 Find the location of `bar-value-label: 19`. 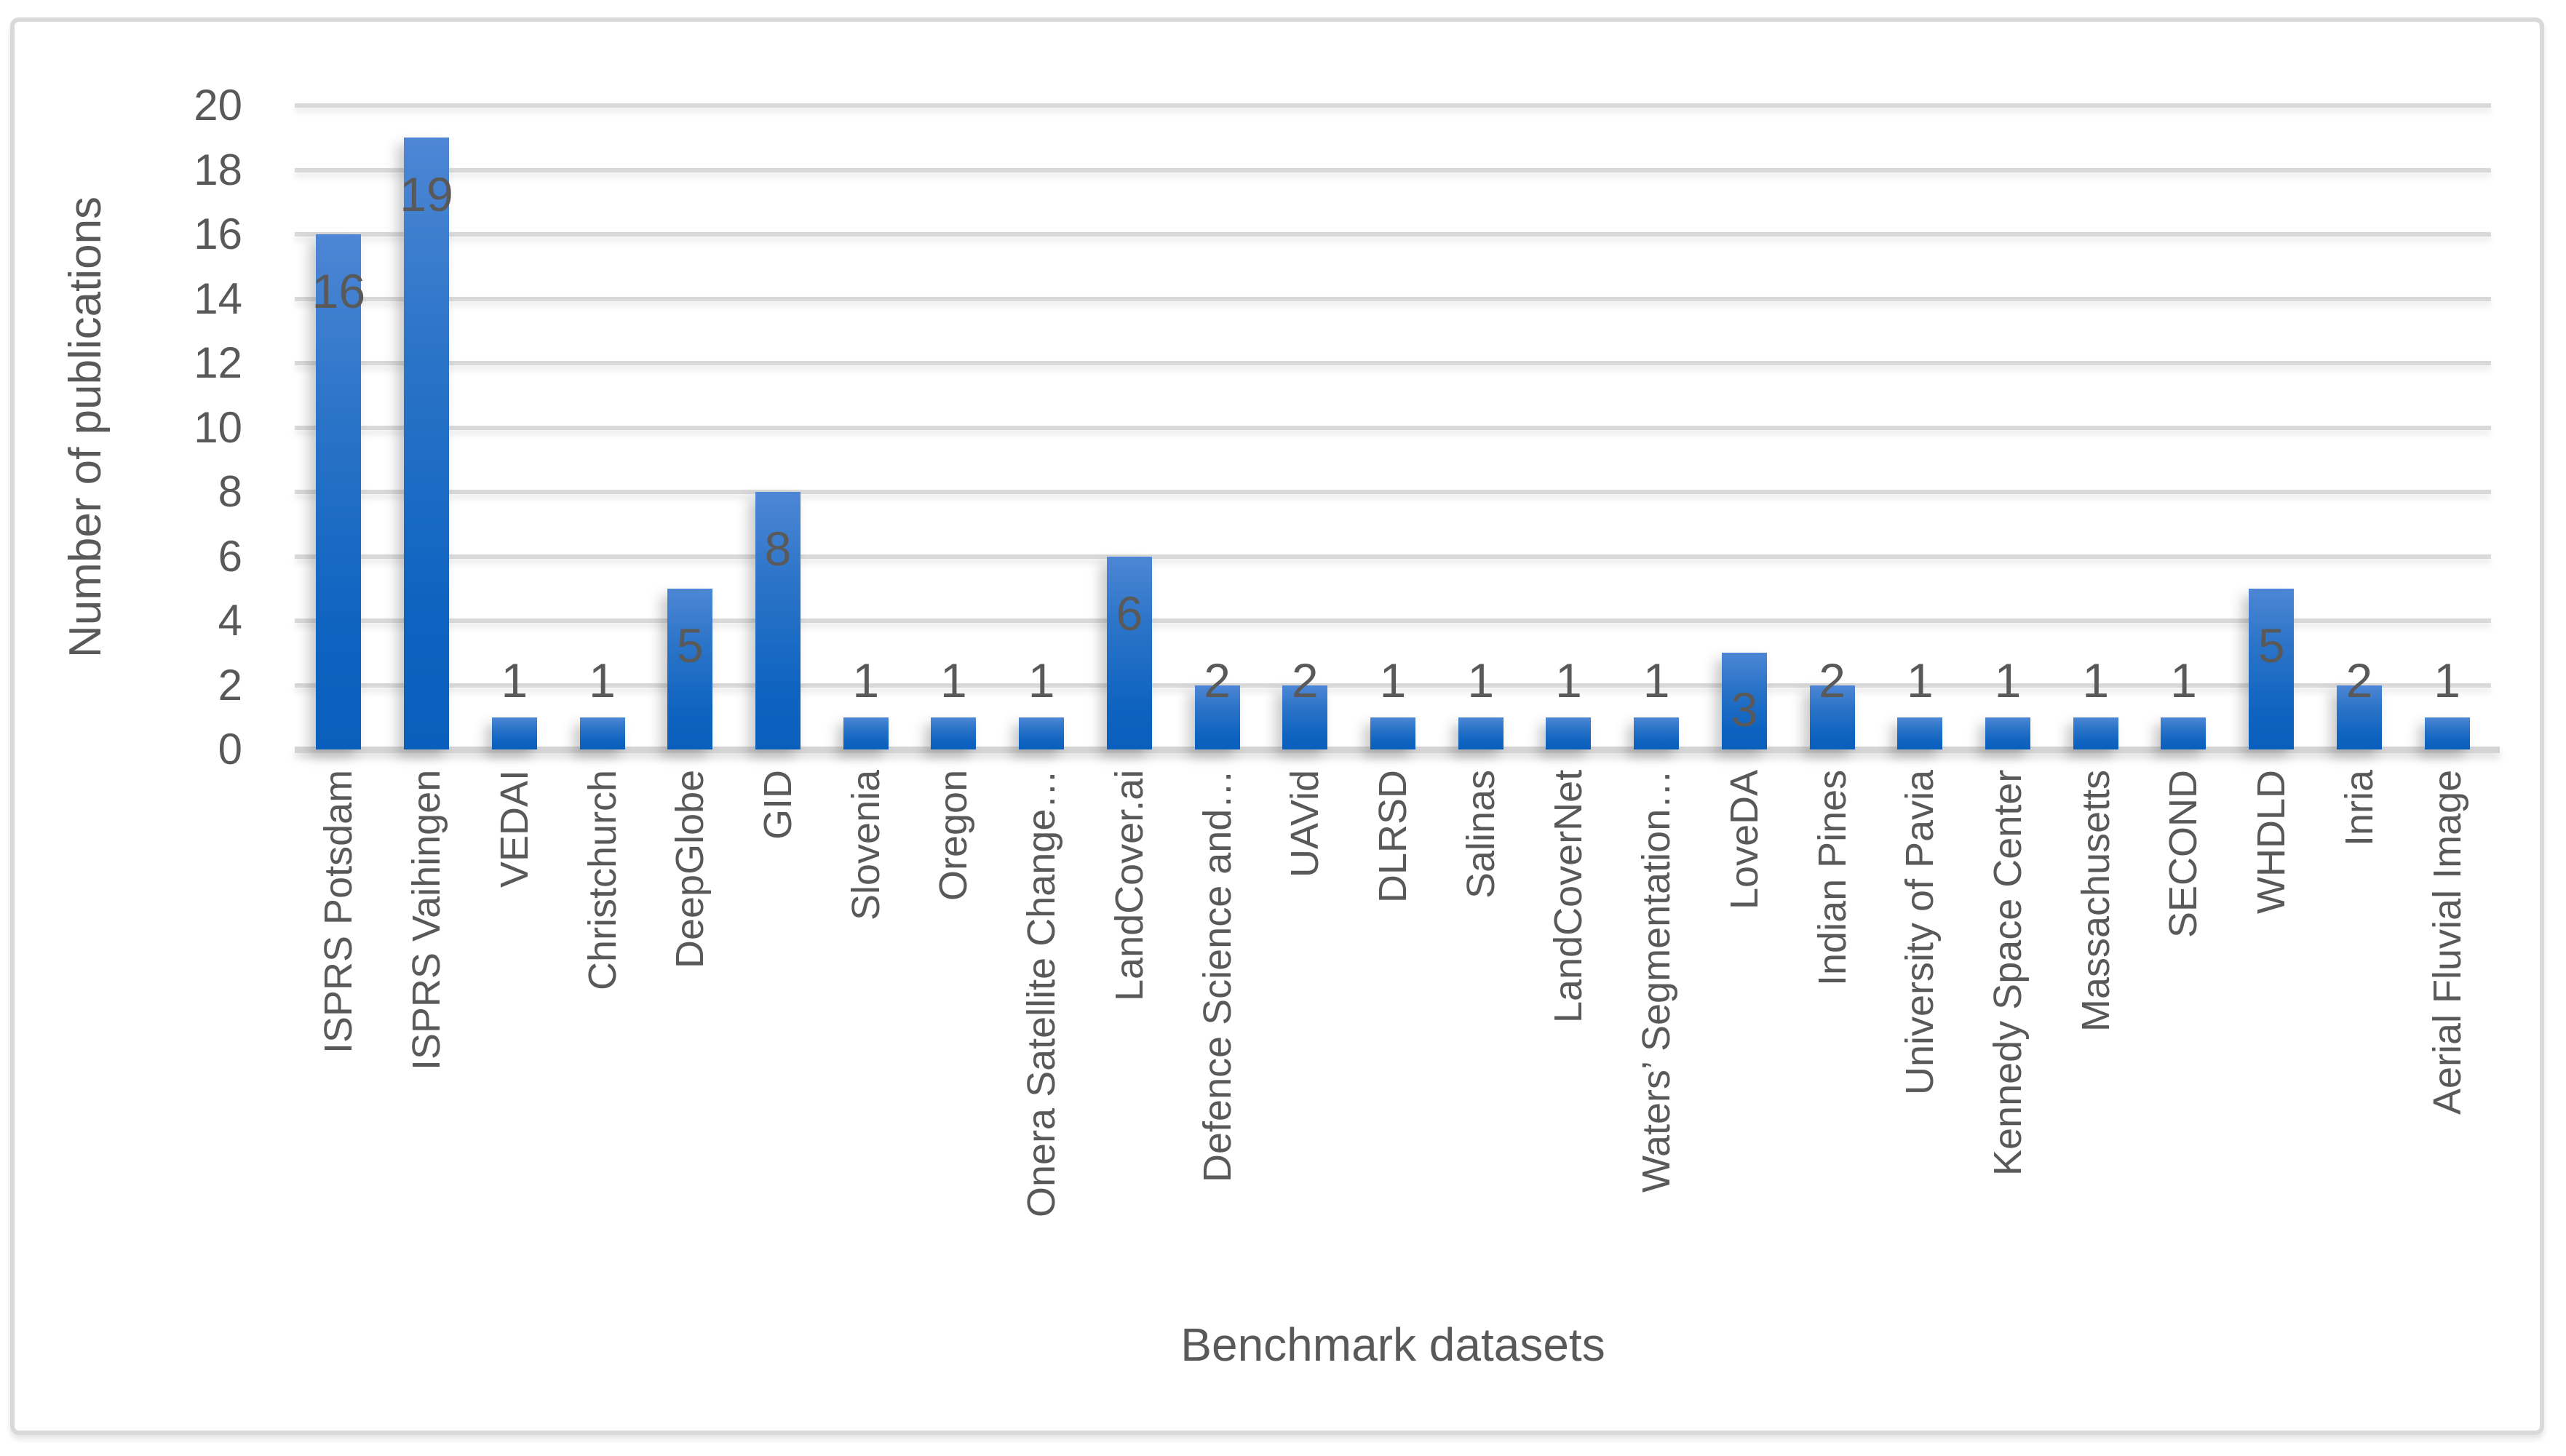

bar-value-label: 19 is located at coordinates (426, 194).